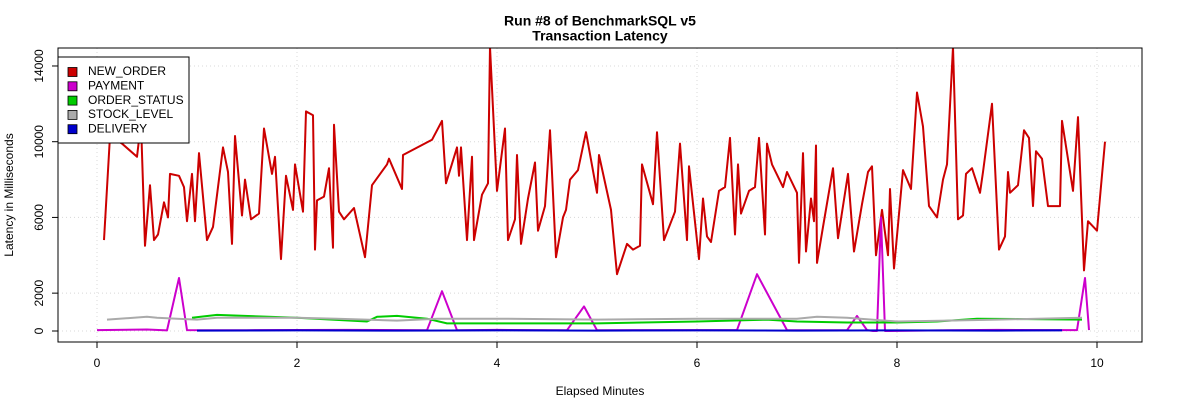 The width and height of the screenshot is (1200, 400). What do you see at coordinates (497, 363) in the screenshot?
I see `x-tick-label: 4` at bounding box center [497, 363].